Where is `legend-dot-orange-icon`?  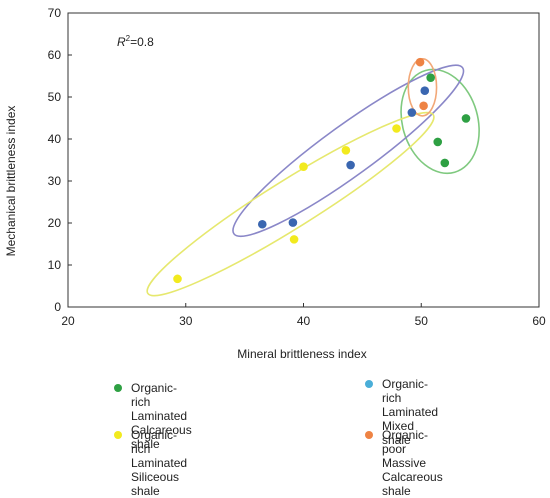
legend-dot-orange-icon is located at coordinates (369, 435).